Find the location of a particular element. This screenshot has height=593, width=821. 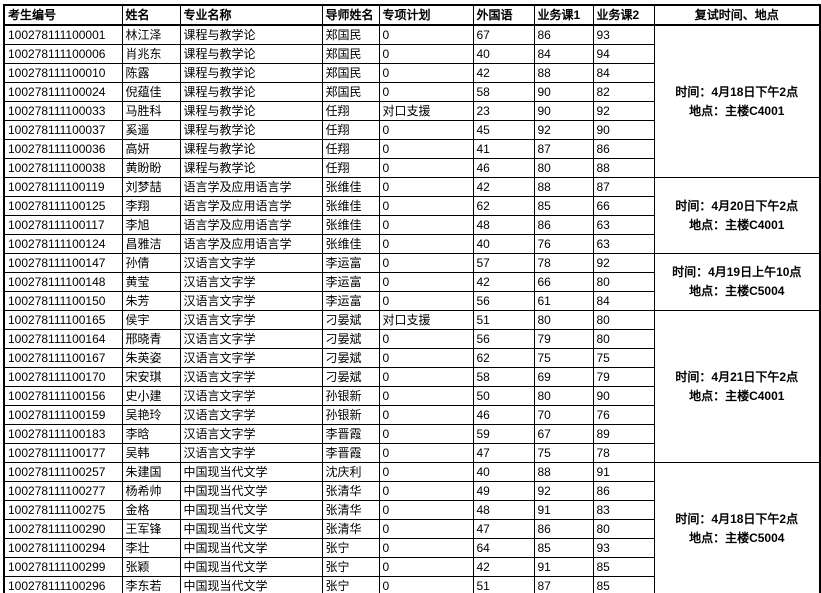

cell-course2: 75 is located at coordinates (623, 358).